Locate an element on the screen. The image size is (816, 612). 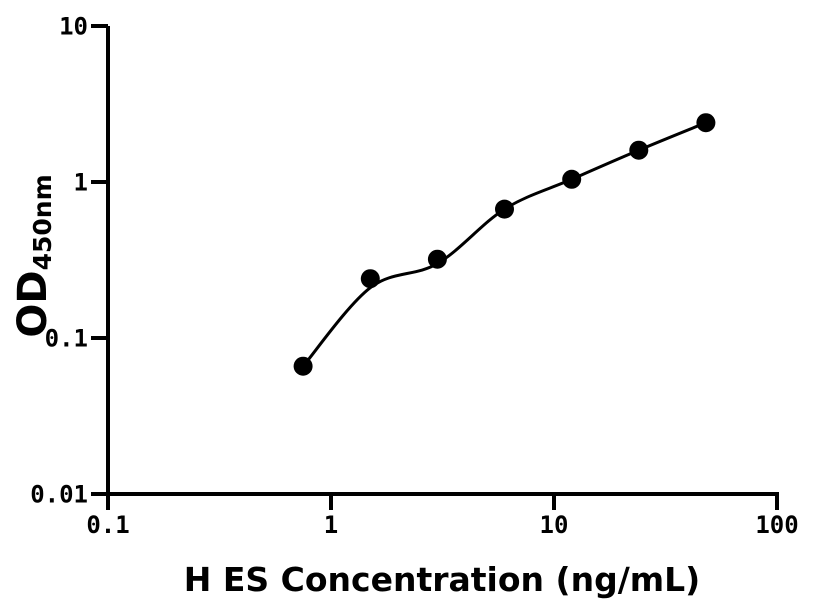
y-axis-title: OD450nm is located at coordinates (33, 255).